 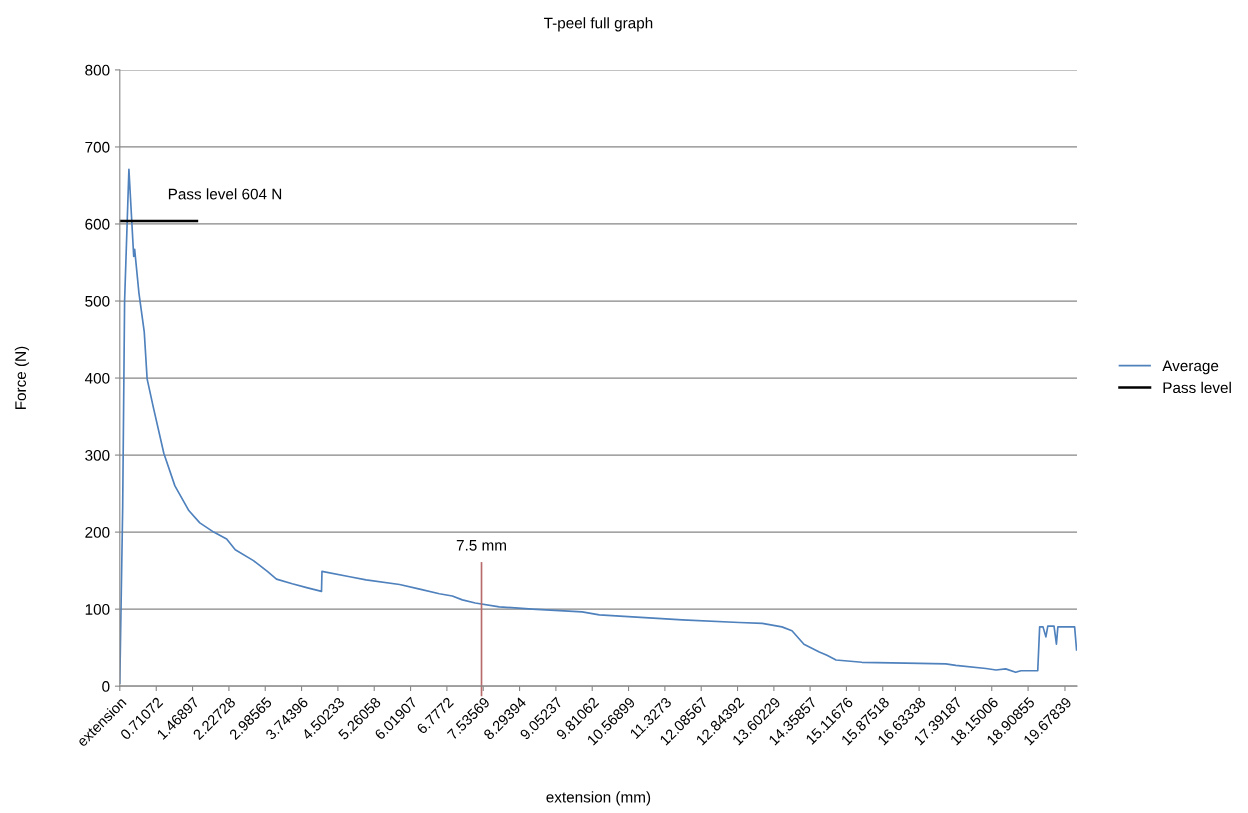 What do you see at coordinates (225, 194) in the screenshot?
I see `annotation: Pass level 604 N` at bounding box center [225, 194].